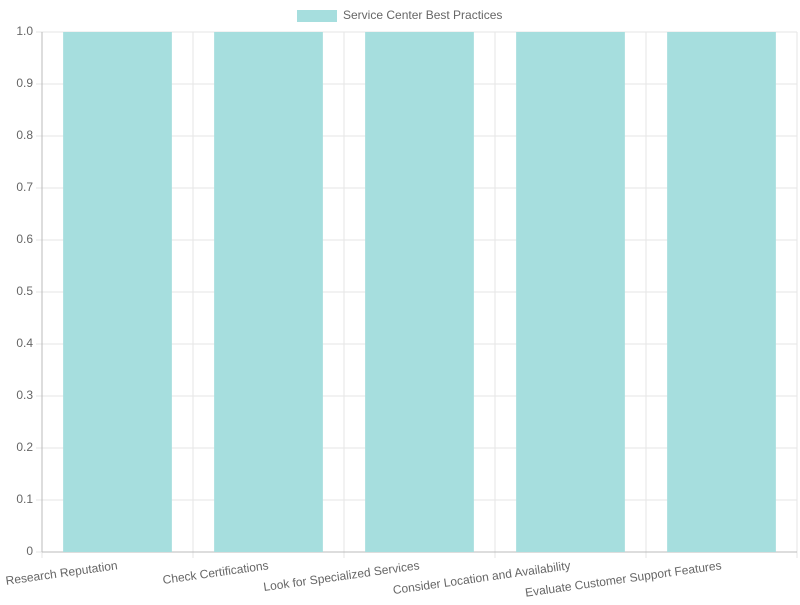 The width and height of the screenshot is (800, 605). Describe the element at coordinates (24, 187) in the screenshot. I see `y-tick-label: 0.7` at that location.